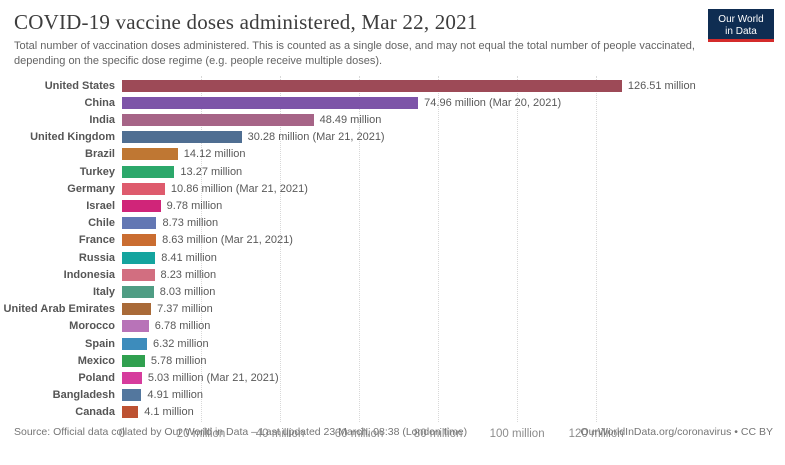 This screenshot has height=465, width=785. I want to click on country-label: United Kingdom, so click(72, 137).